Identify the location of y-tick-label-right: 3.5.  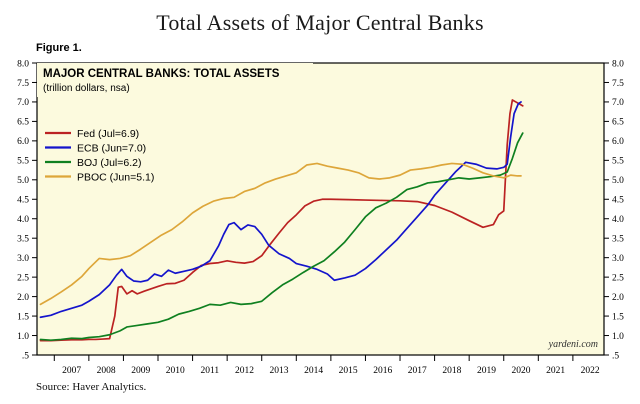
(618, 240).